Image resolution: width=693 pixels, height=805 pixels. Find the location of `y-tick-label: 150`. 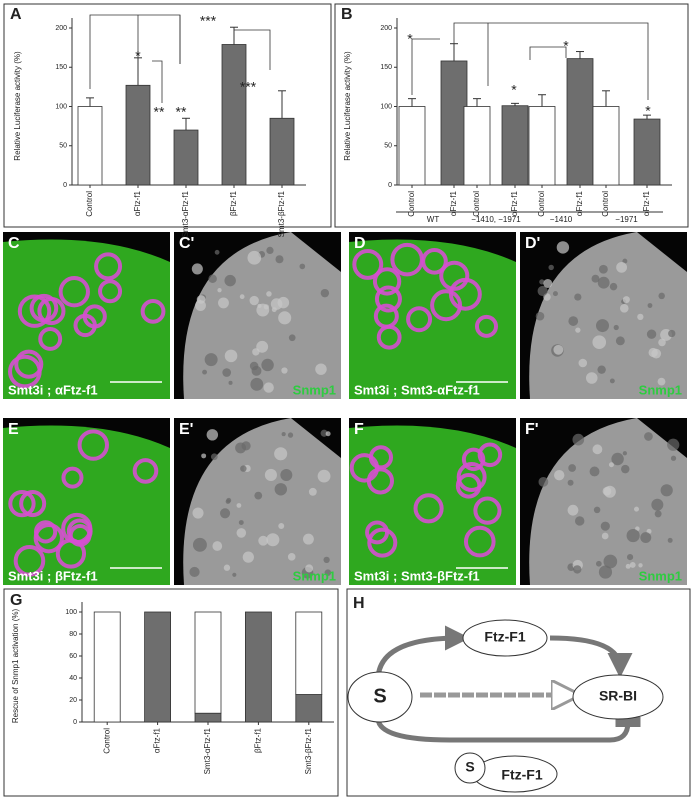

y-tick-label: 150 is located at coordinates (61, 67).